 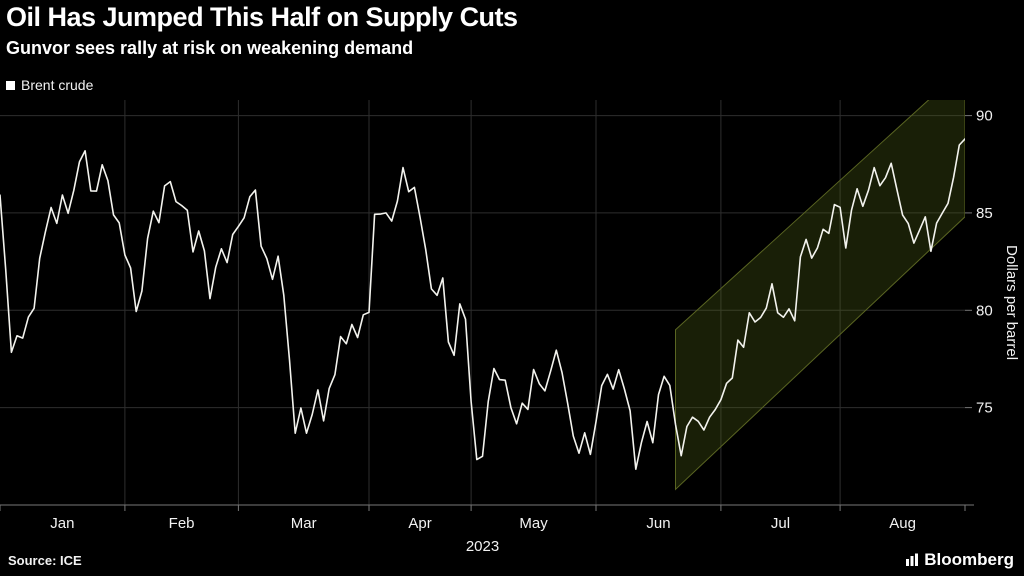 I want to click on y-tick-label: 80, so click(x=984, y=310).